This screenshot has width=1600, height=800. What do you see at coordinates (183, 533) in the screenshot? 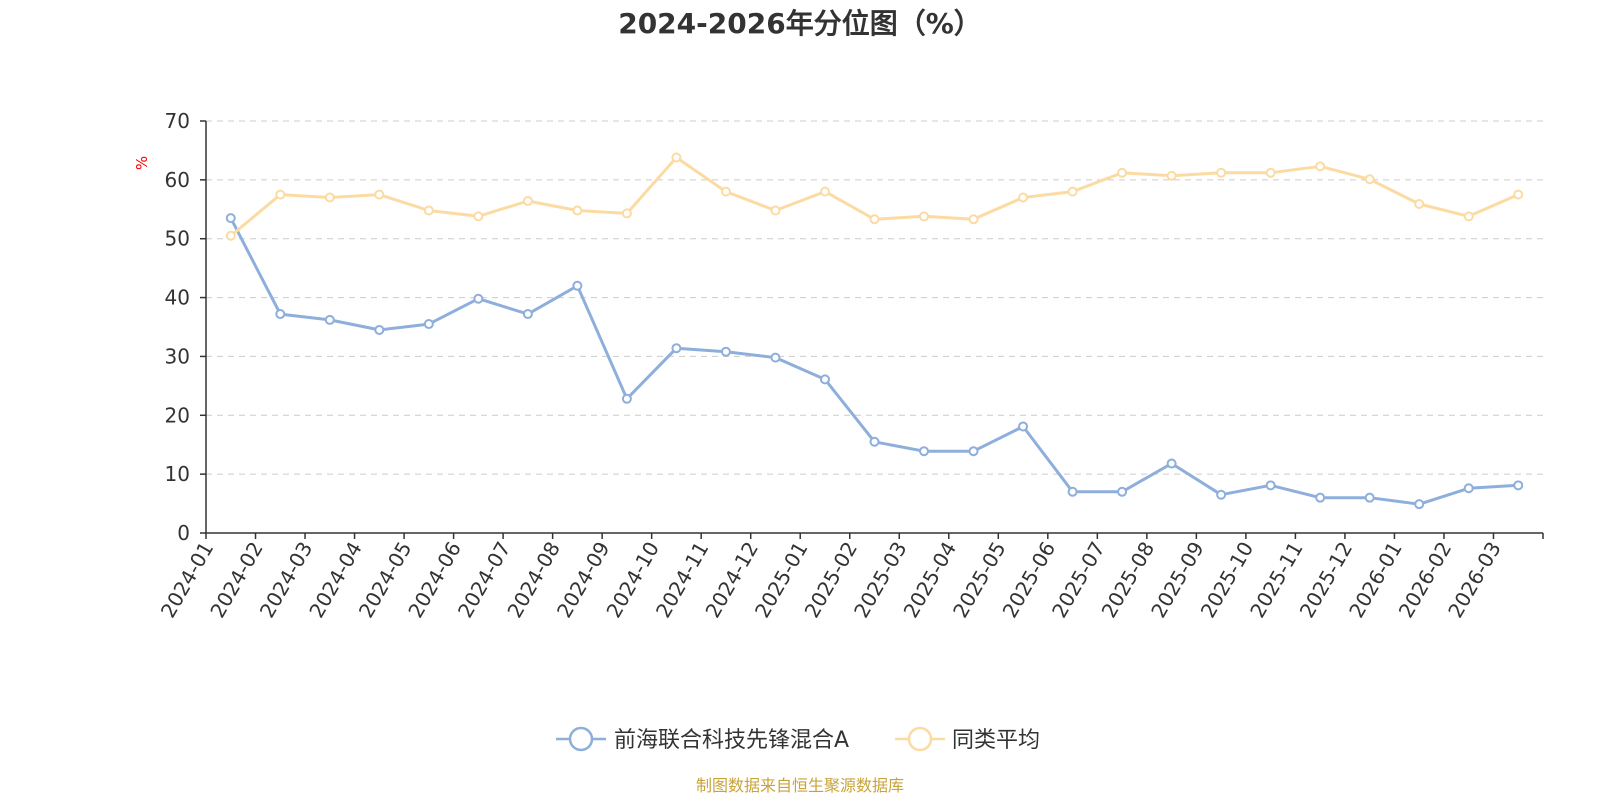
I see `y-tick-label: 0` at bounding box center [183, 533].